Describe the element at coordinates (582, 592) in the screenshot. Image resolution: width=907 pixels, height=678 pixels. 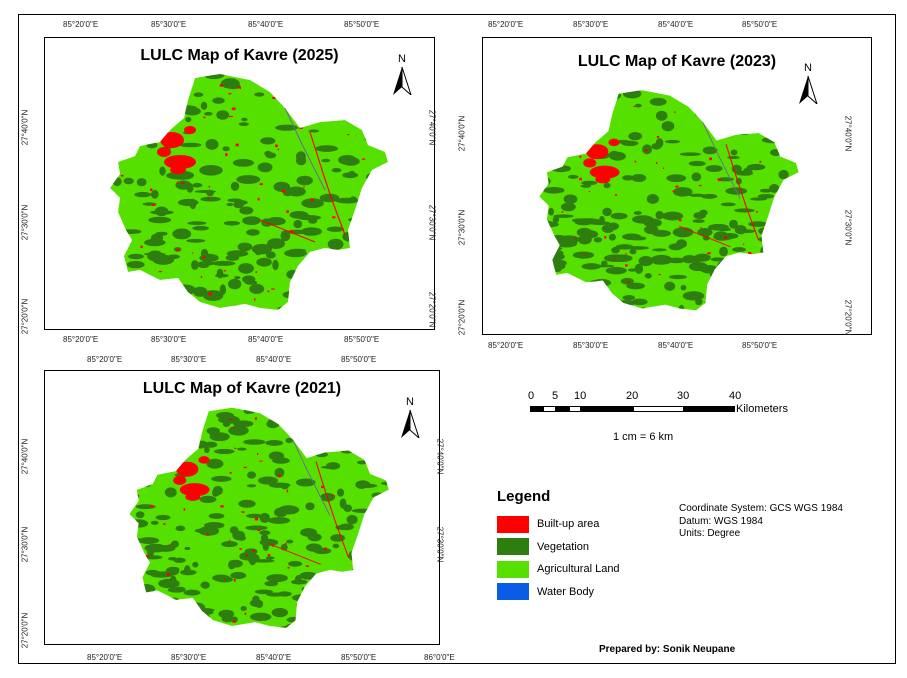
I see `legend-item: Water Body` at that location.